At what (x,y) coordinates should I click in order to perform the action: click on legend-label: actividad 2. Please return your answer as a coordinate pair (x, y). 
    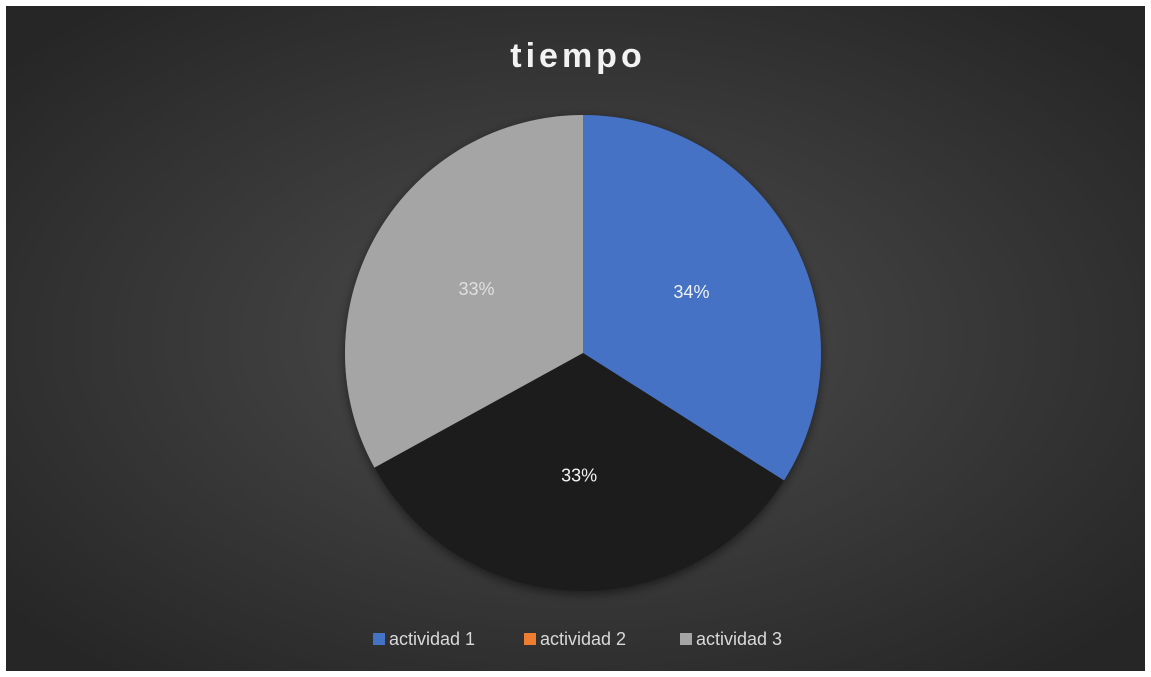
    Looking at the image, I should click on (583, 639).